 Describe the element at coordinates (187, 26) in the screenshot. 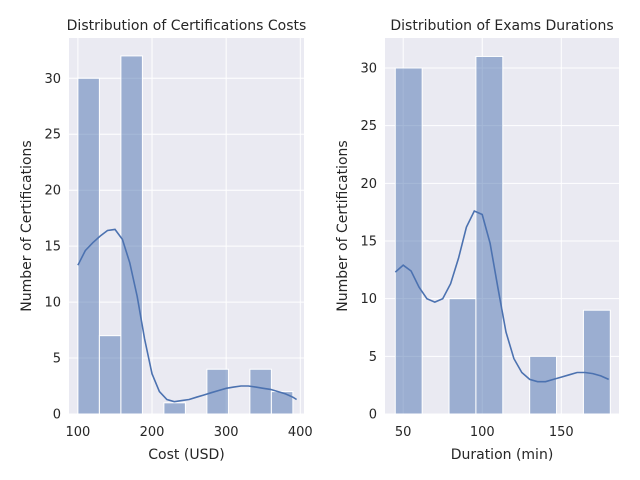

I see `chart-title: Distribution of Certifications Costs` at that location.